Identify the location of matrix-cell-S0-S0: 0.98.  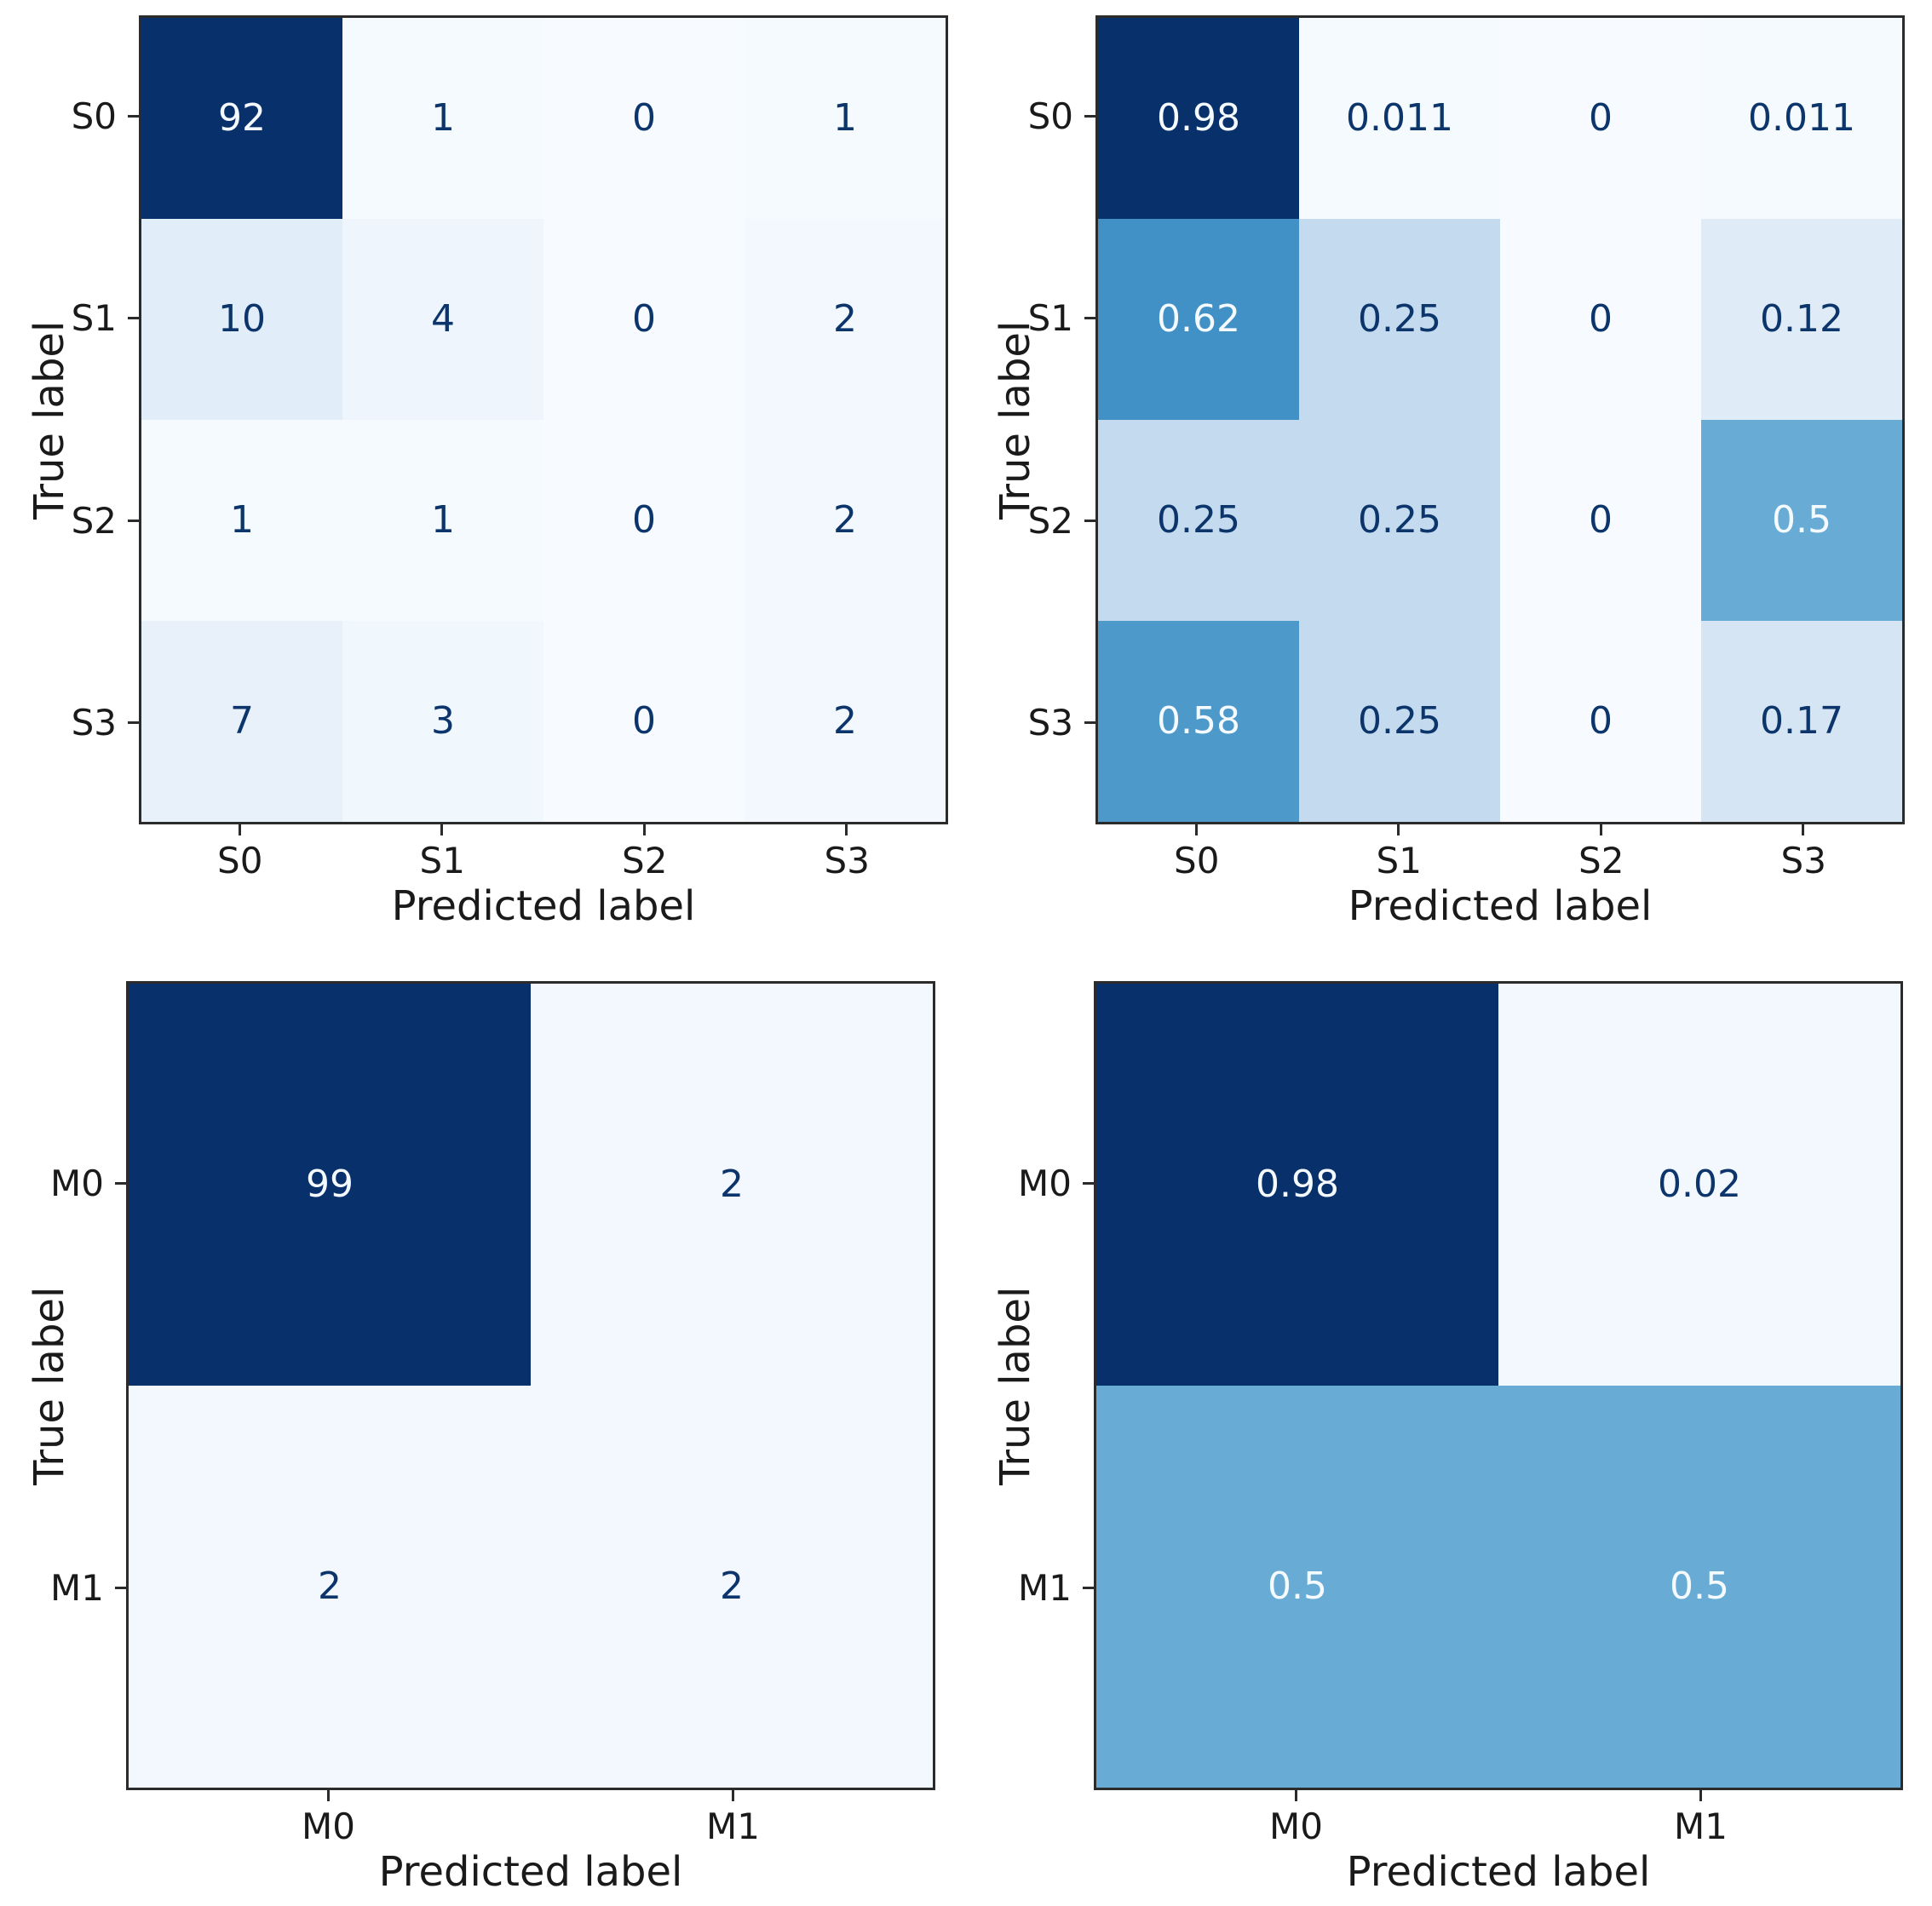
(1198, 118).